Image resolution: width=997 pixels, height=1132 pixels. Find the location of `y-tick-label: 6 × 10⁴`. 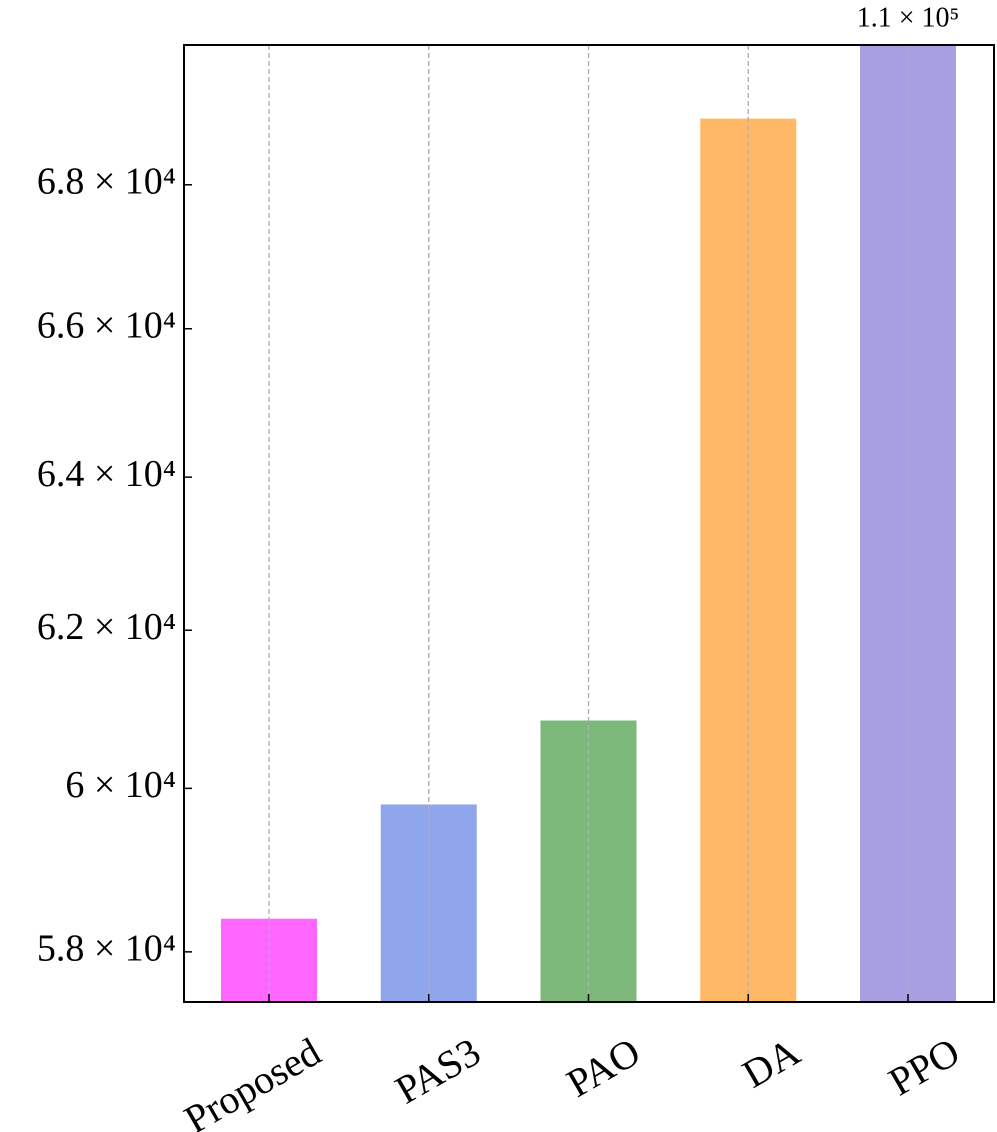

y-tick-label: 6 × 10⁴ is located at coordinates (120, 785).